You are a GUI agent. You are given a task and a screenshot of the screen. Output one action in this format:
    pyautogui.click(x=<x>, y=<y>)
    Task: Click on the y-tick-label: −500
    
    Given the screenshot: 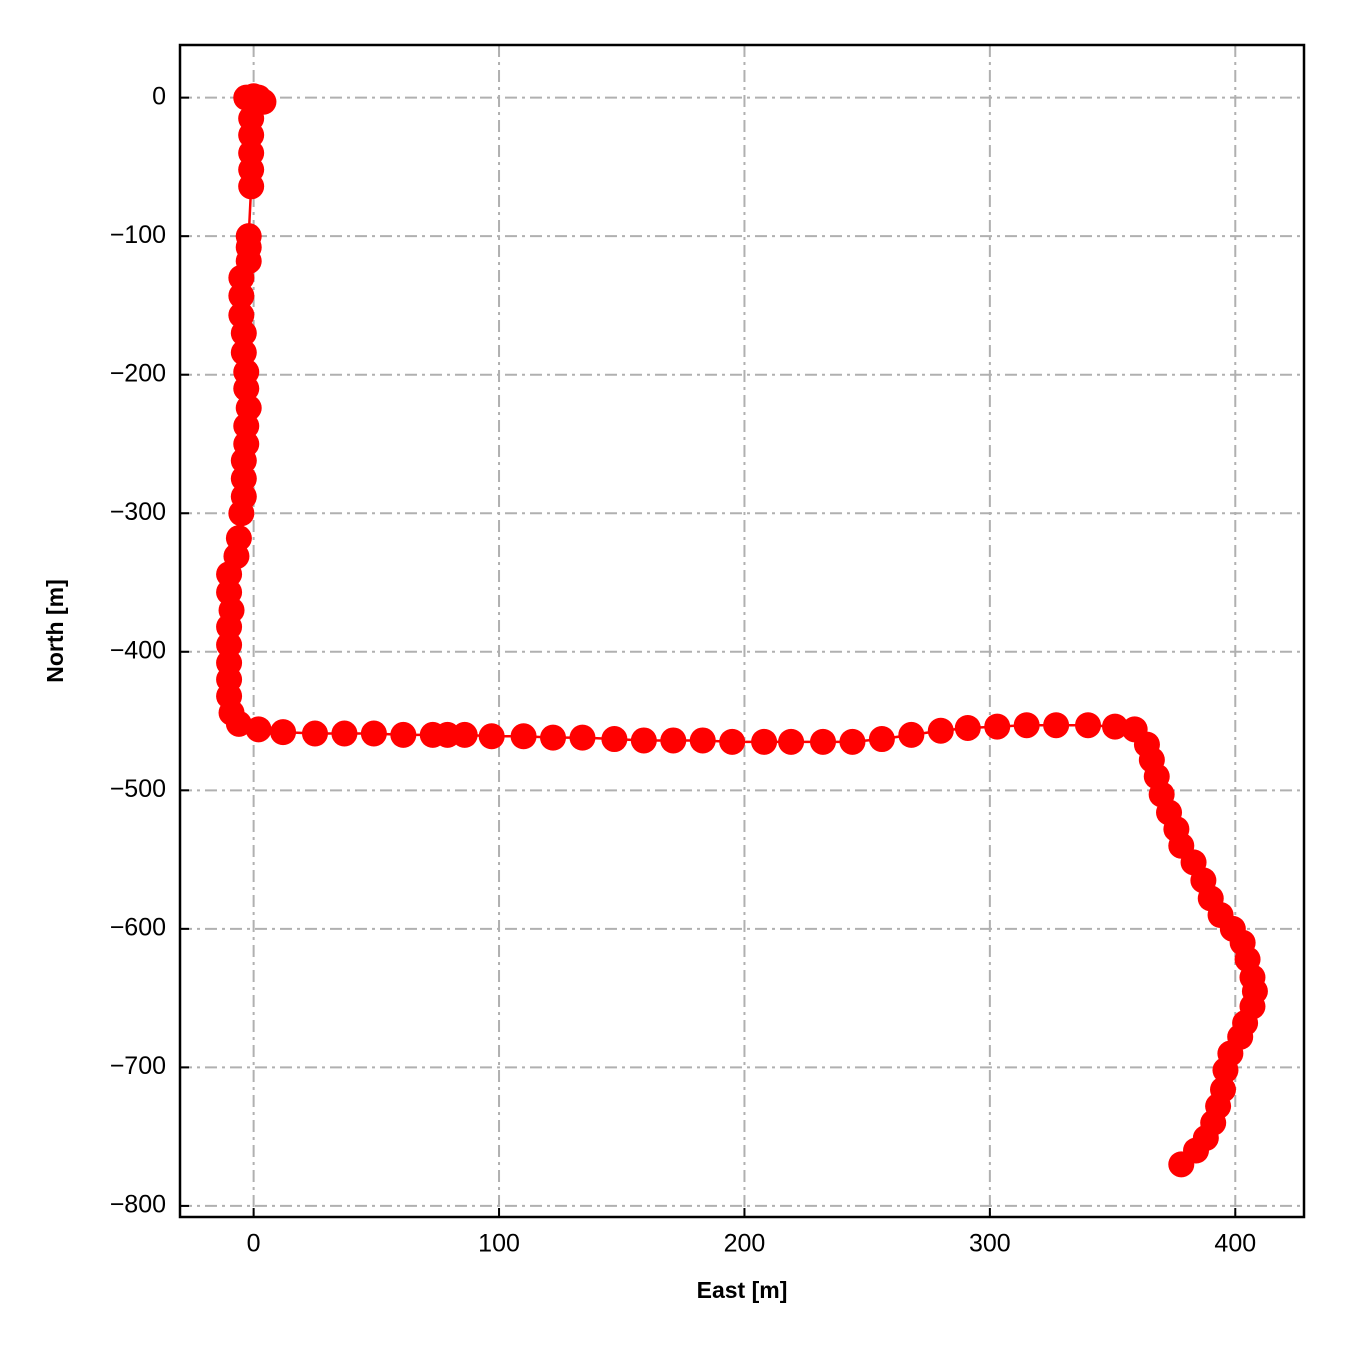 What is the action you would take?
    pyautogui.click(x=138, y=789)
    